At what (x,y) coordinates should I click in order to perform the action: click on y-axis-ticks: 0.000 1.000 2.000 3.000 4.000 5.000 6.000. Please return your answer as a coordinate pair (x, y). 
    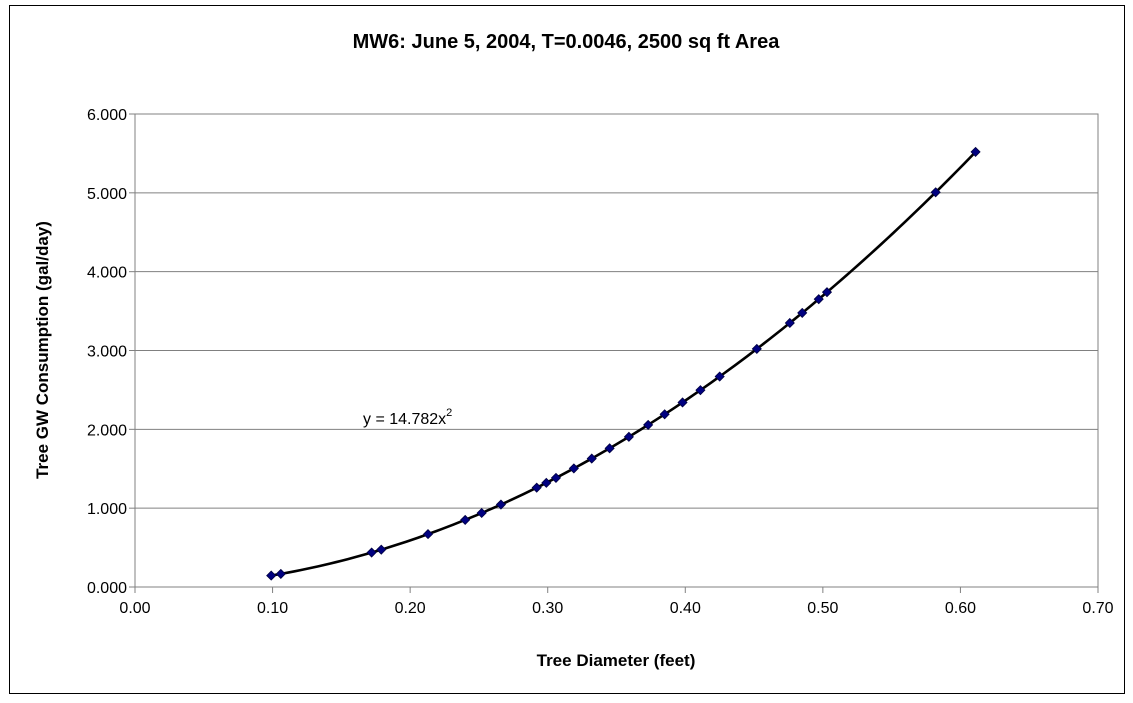
    Looking at the image, I should click on (111, 352).